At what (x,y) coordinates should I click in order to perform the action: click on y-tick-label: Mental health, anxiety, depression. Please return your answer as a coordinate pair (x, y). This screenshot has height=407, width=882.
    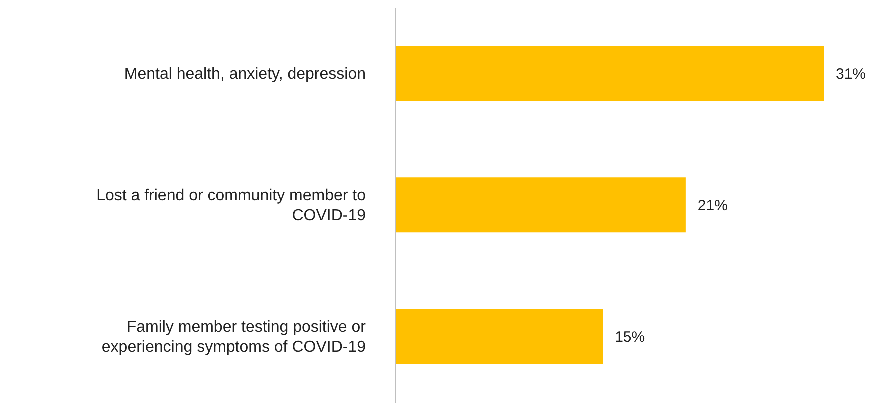
    Looking at the image, I should click on (245, 73).